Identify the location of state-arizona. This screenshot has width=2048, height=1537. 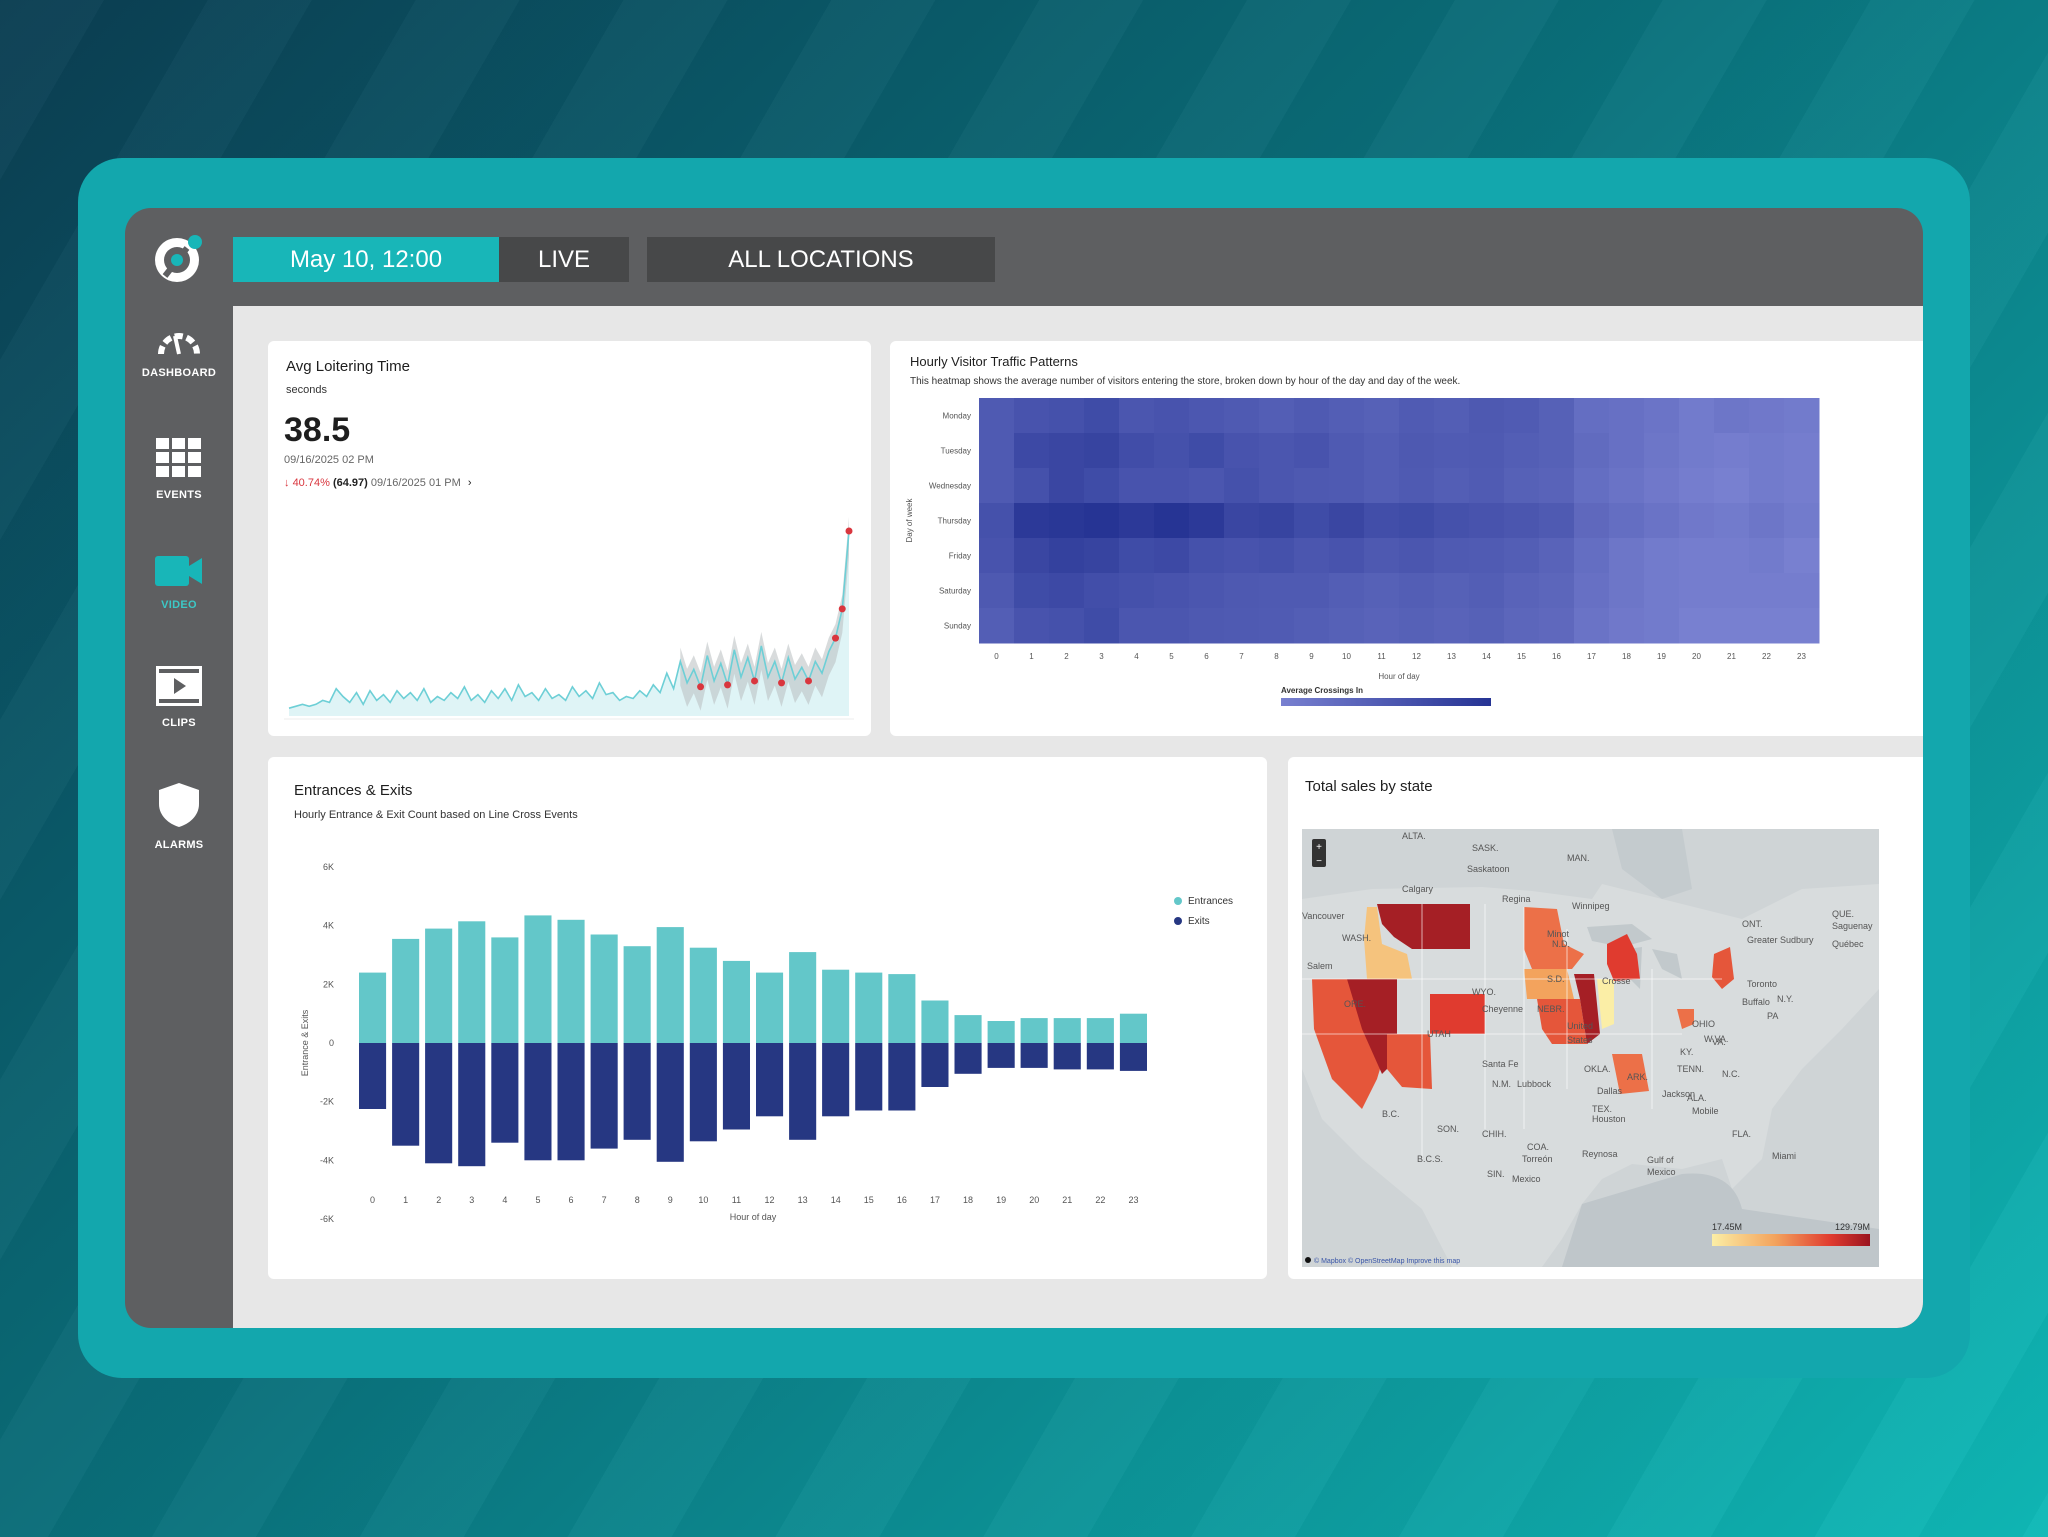
(1409, 1061).